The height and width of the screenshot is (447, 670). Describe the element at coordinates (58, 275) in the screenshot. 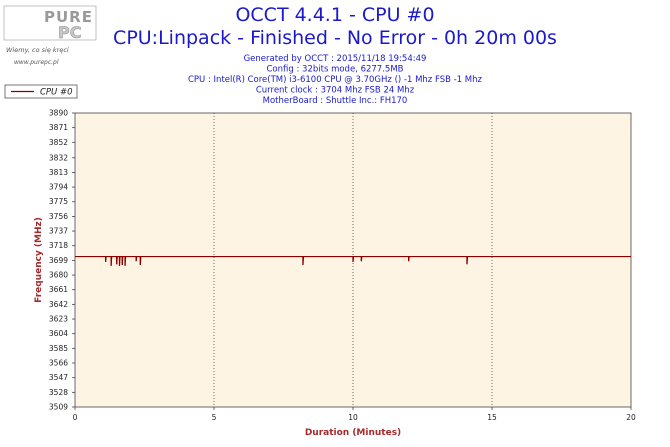

I see `y-tick-label: 3680` at that location.